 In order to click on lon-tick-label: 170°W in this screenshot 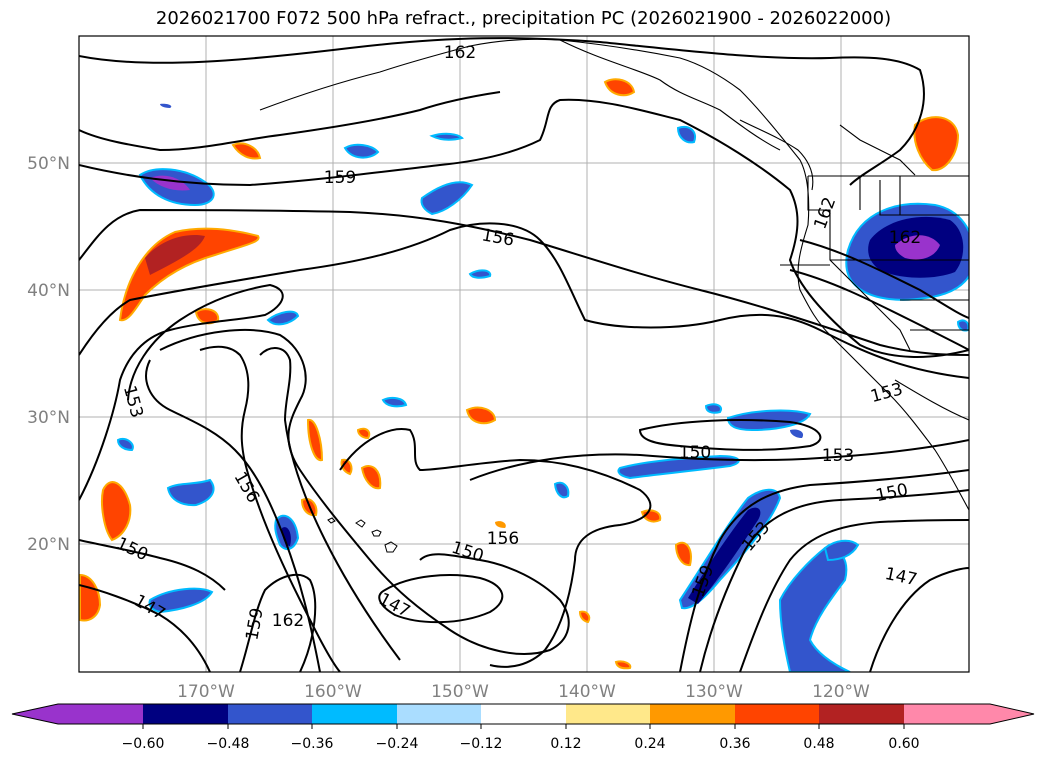, I will do `click(206, 692)`.